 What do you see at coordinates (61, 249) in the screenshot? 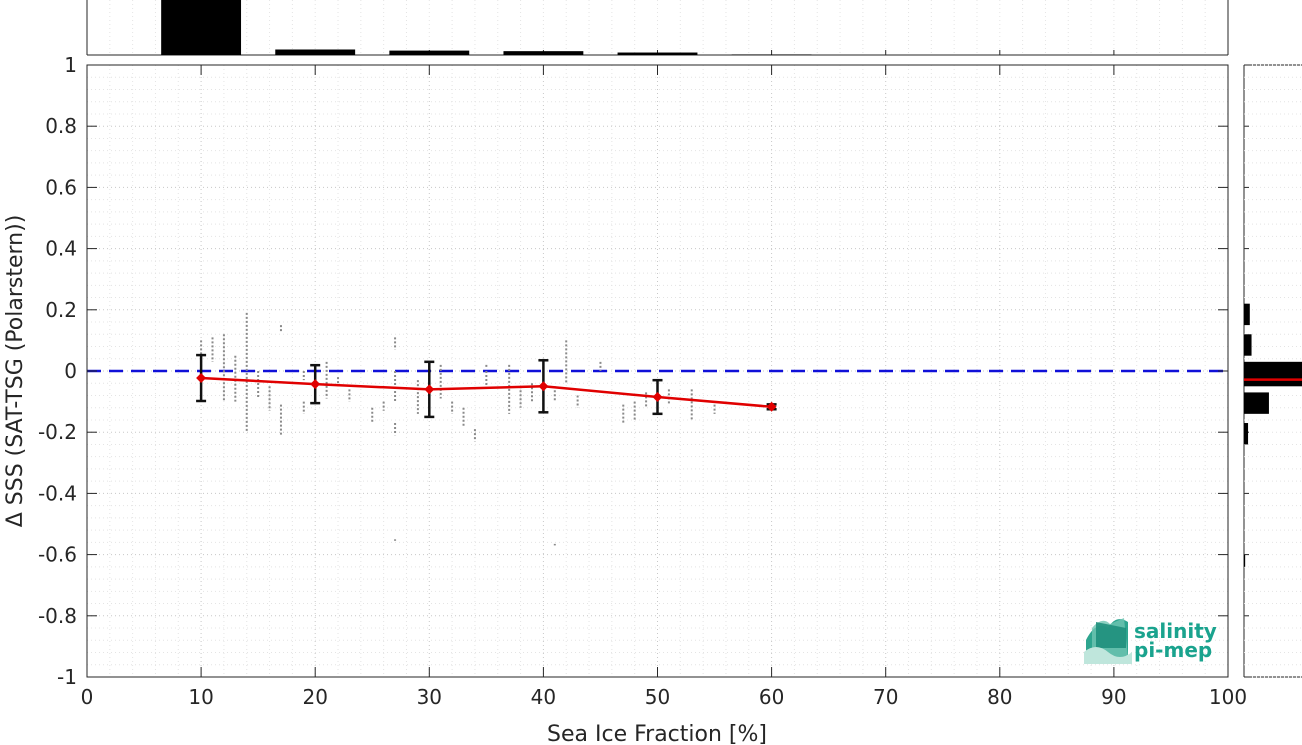
I see `y-tick-label: 0.4` at bounding box center [61, 249].